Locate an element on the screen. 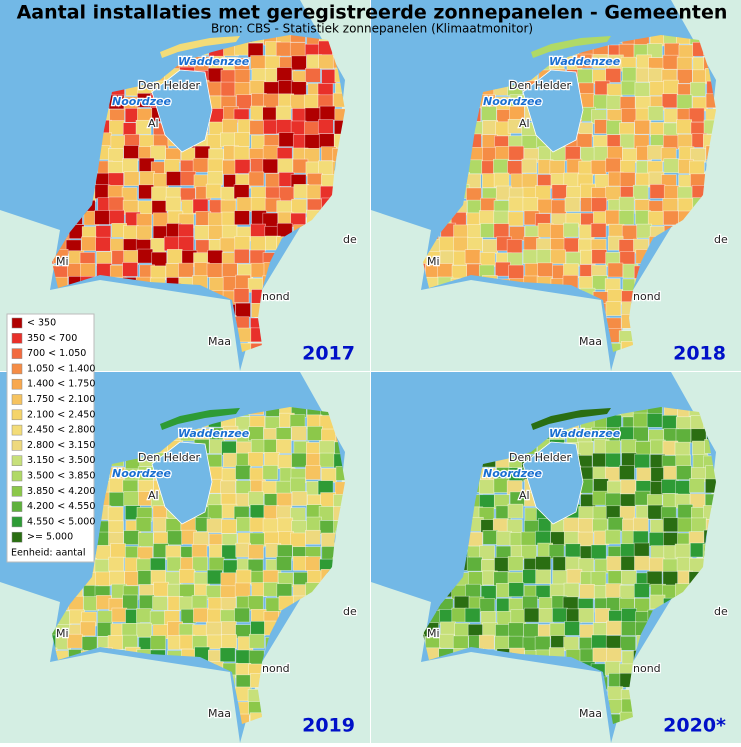 The width and height of the screenshot is (741, 747). legend-label: 1.400 < 1.750 is located at coordinates (61, 384).